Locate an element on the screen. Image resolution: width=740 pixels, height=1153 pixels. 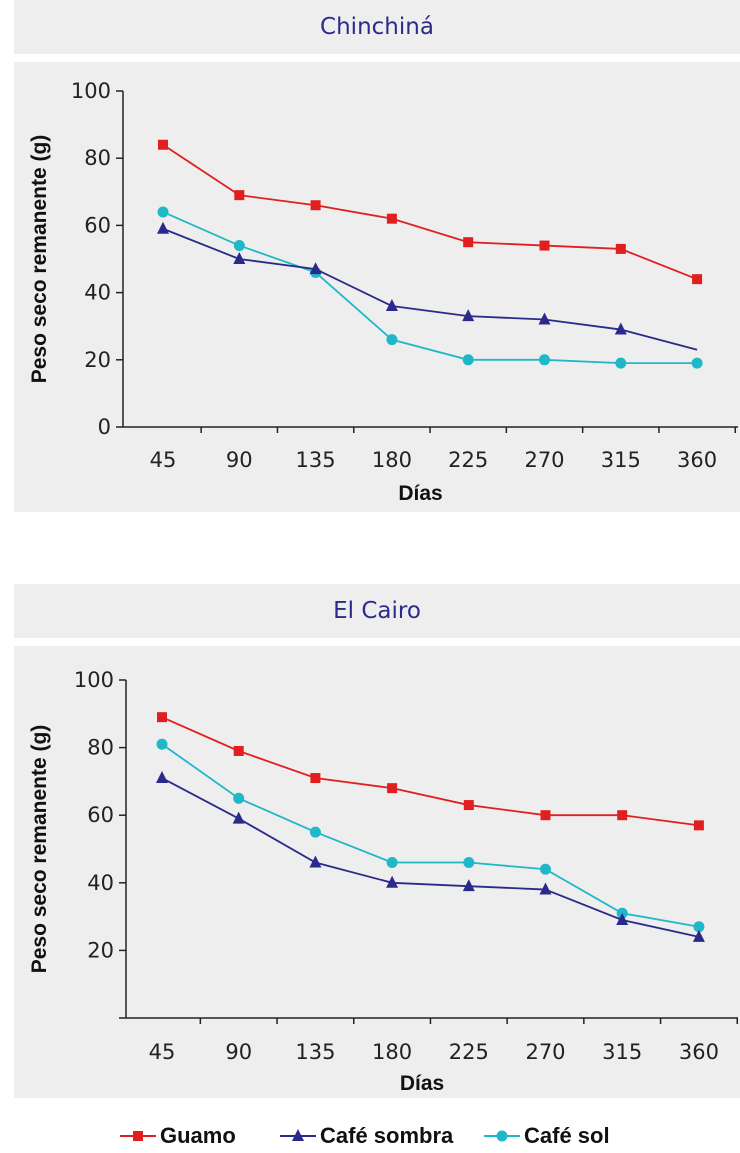
chart-1-title: Chinchiná is located at coordinates (377, 27).